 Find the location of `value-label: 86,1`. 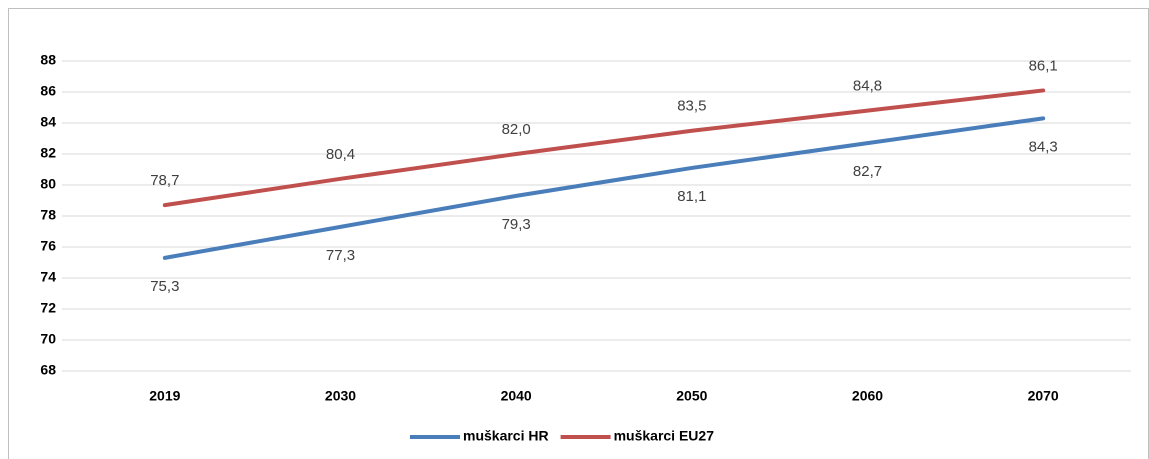

value-label: 86,1 is located at coordinates (1043, 65).